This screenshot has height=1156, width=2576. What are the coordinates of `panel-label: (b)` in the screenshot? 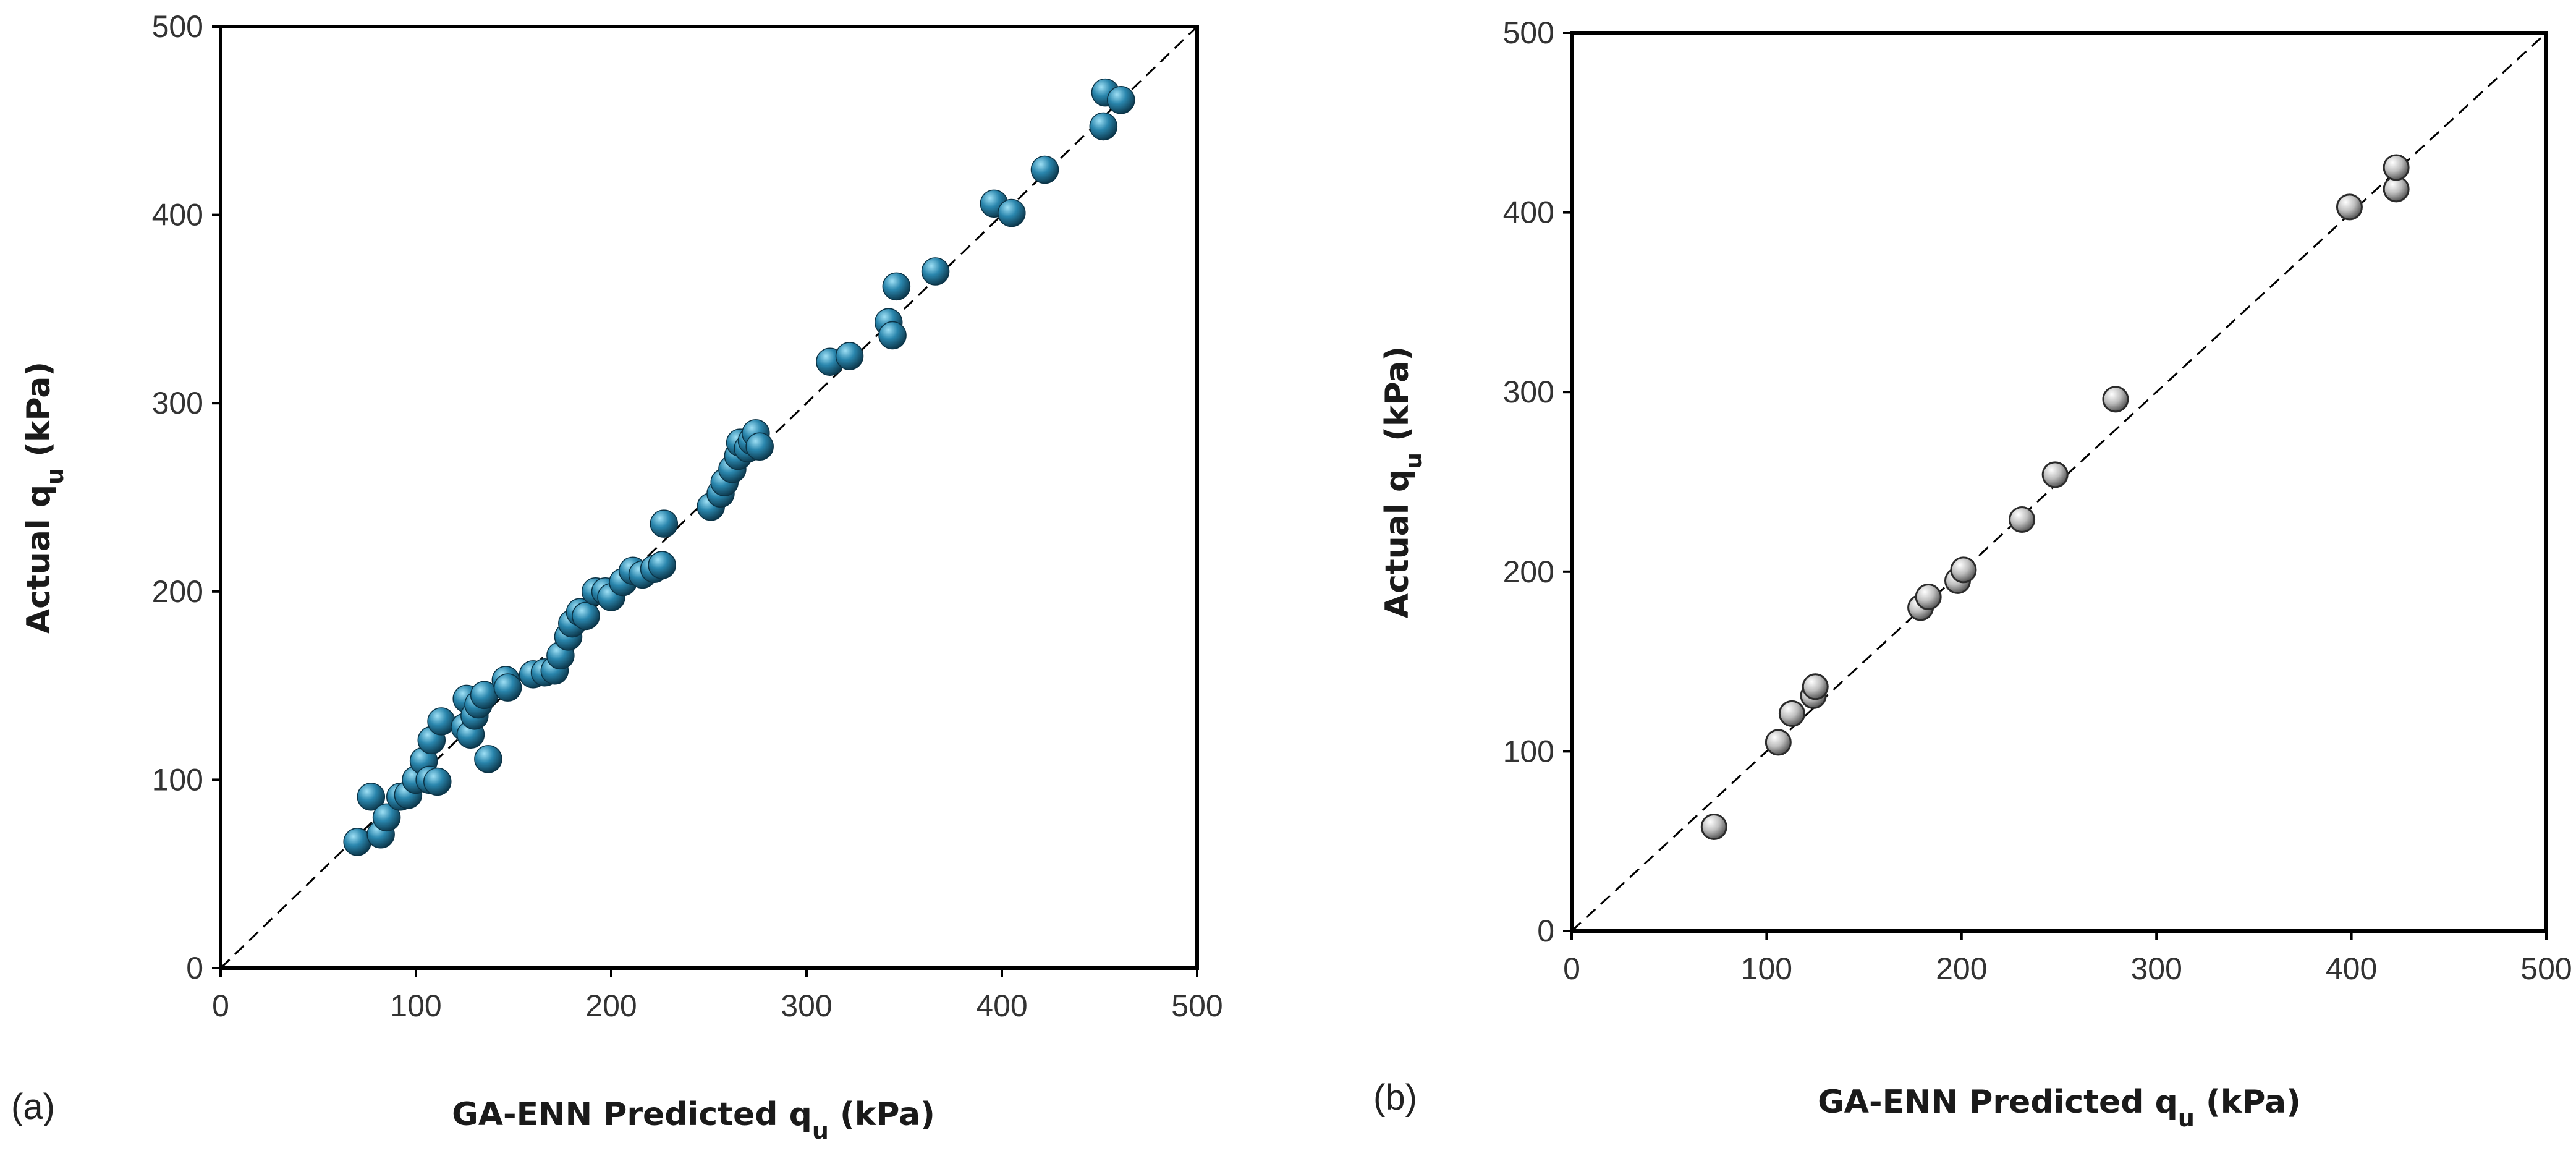 It's located at (1395, 1097).